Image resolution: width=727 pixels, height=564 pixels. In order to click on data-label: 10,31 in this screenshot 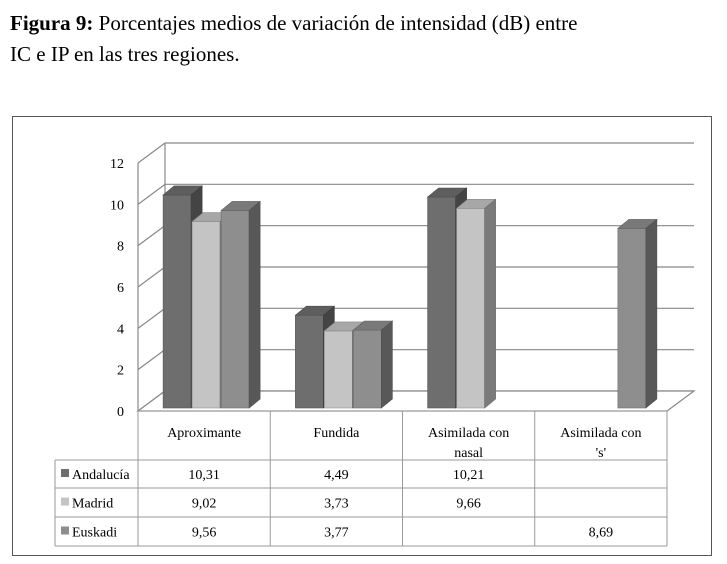, I will do `click(204, 475)`.